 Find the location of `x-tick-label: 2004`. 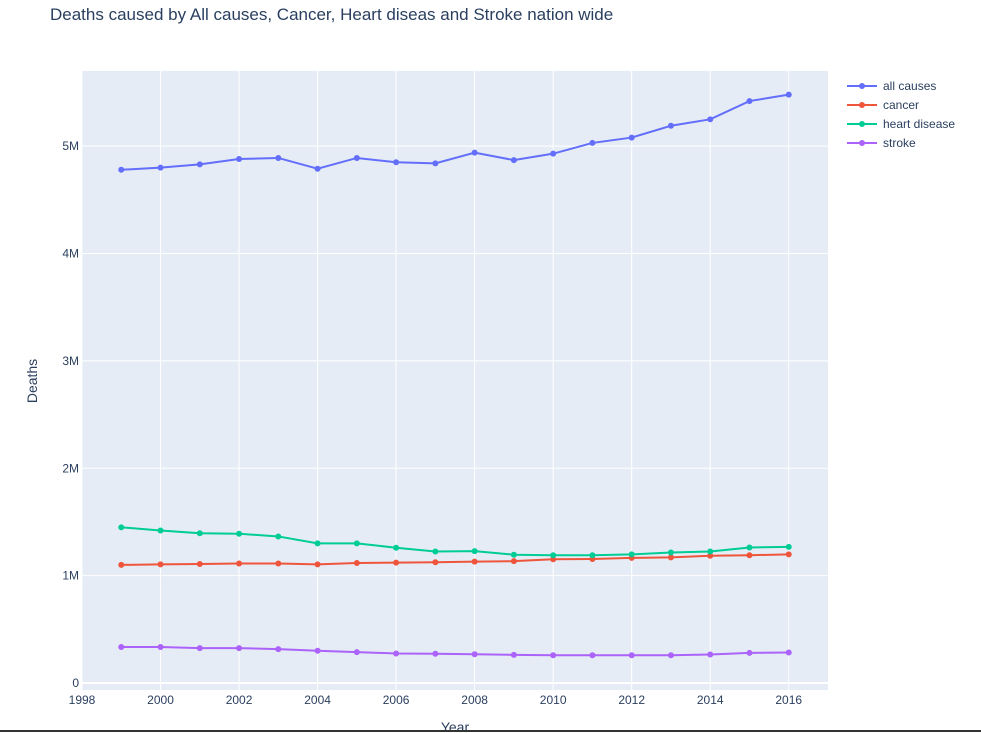

x-tick-label: 2004 is located at coordinates (317, 700).